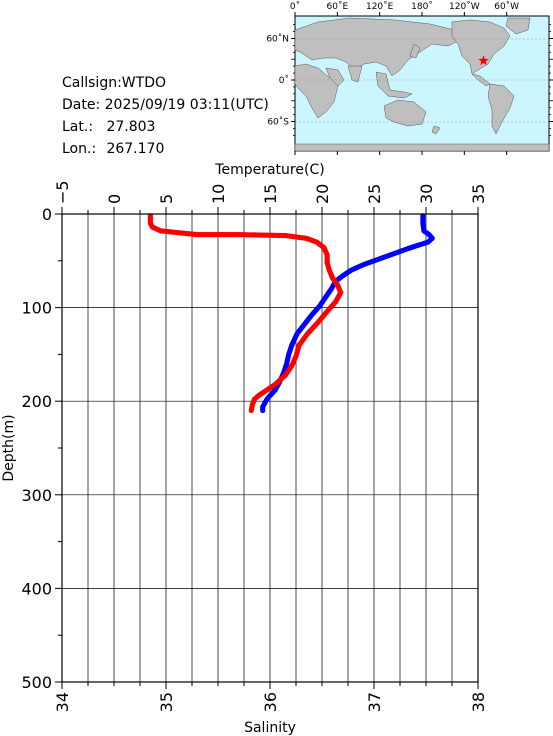  I want to click on salinity-tick-label: 36, so click(270, 702).